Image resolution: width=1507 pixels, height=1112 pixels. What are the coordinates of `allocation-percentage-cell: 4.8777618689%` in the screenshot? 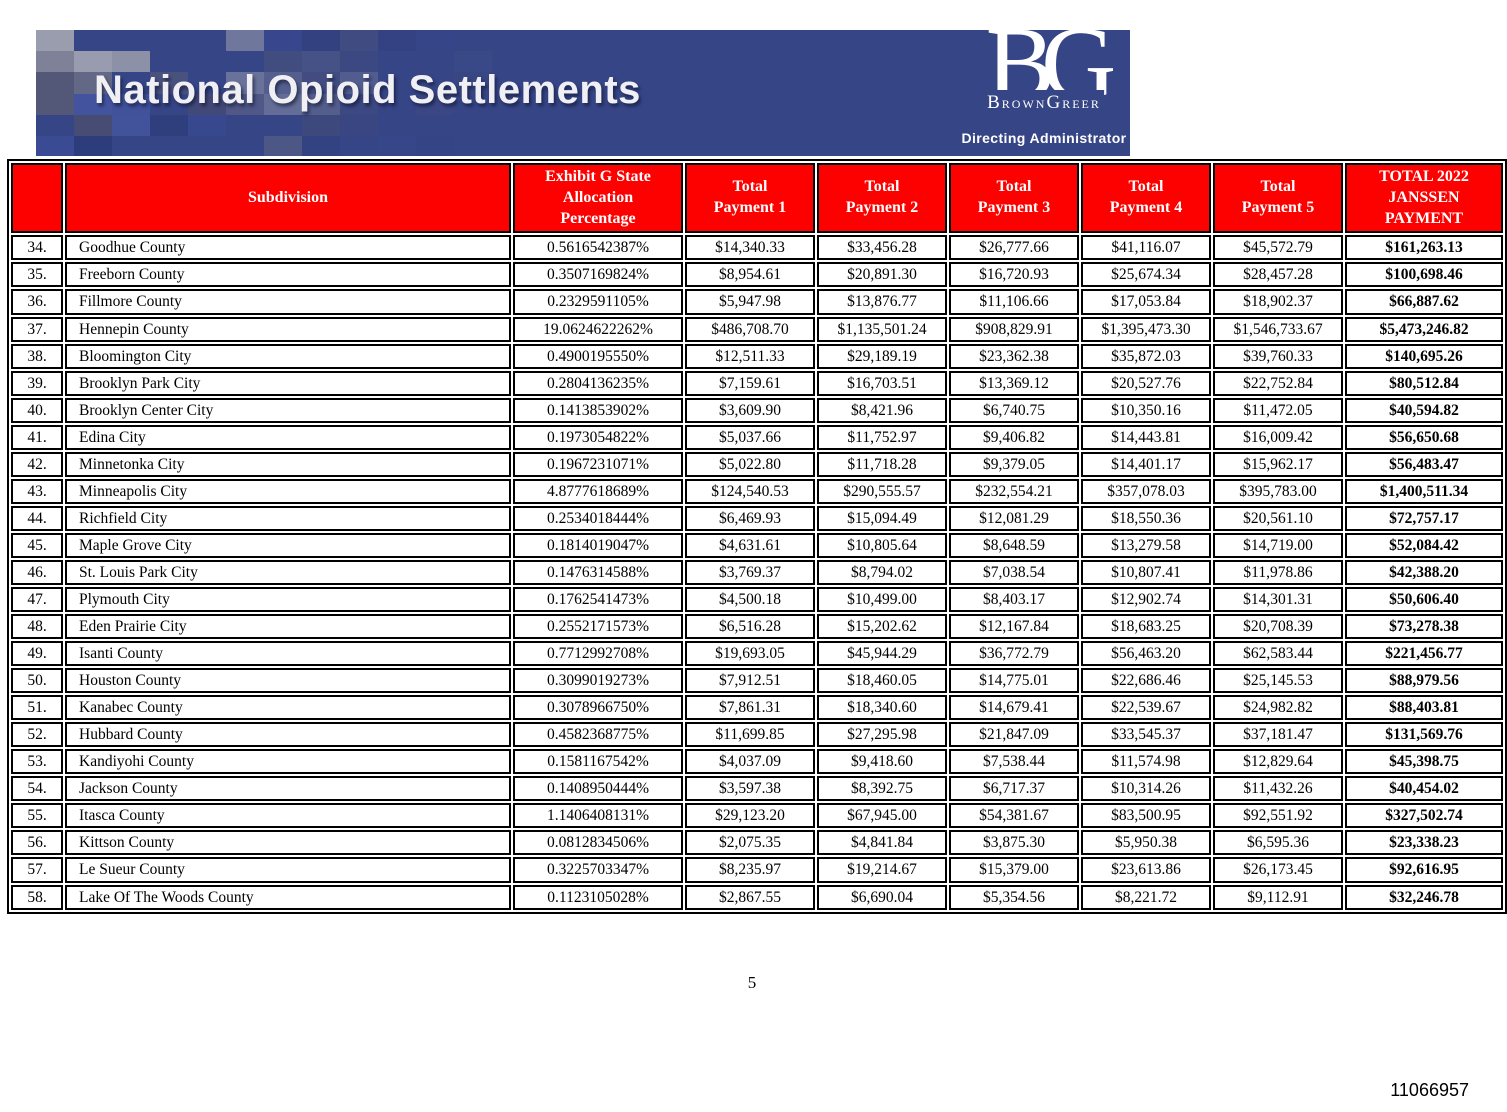 It's located at (598, 491).